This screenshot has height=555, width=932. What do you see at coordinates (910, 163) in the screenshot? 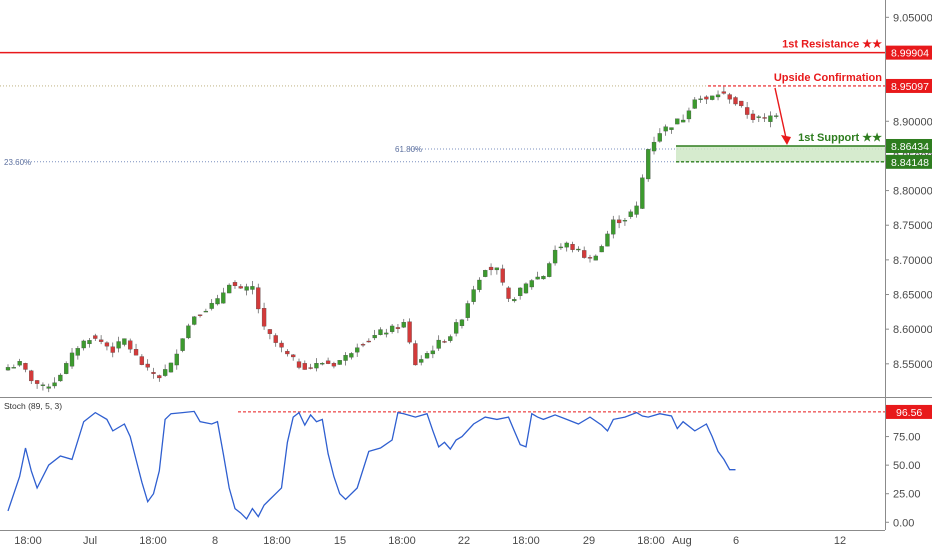
I see `level-price-badge-text: 8.84148` at bounding box center [910, 163].